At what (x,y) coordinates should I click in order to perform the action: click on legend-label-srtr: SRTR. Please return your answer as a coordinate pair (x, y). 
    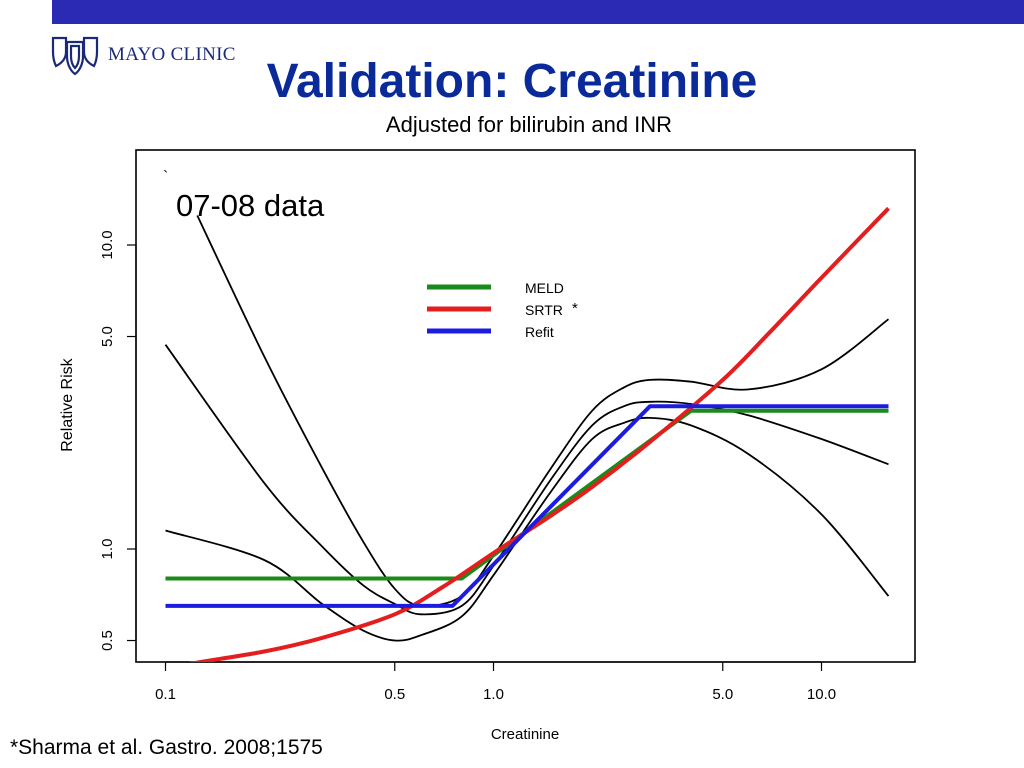
    Looking at the image, I should click on (544, 310).